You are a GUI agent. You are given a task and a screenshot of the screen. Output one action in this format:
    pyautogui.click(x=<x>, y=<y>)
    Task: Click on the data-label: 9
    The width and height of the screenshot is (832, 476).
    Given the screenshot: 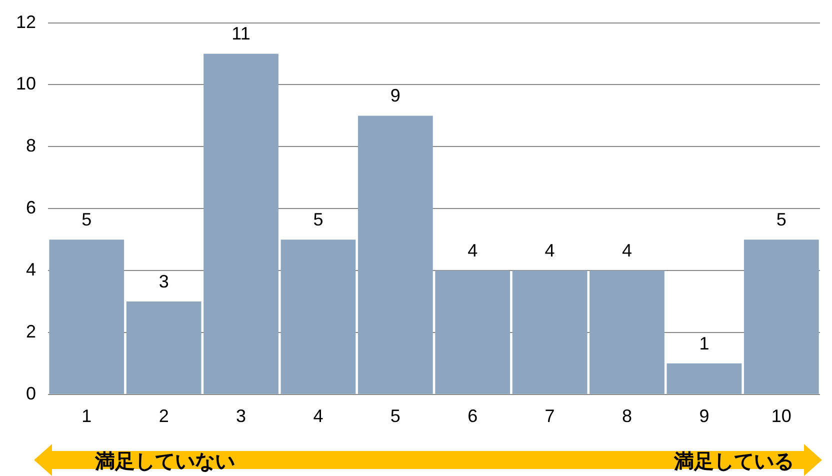 What is the action you would take?
    pyautogui.click(x=395, y=96)
    